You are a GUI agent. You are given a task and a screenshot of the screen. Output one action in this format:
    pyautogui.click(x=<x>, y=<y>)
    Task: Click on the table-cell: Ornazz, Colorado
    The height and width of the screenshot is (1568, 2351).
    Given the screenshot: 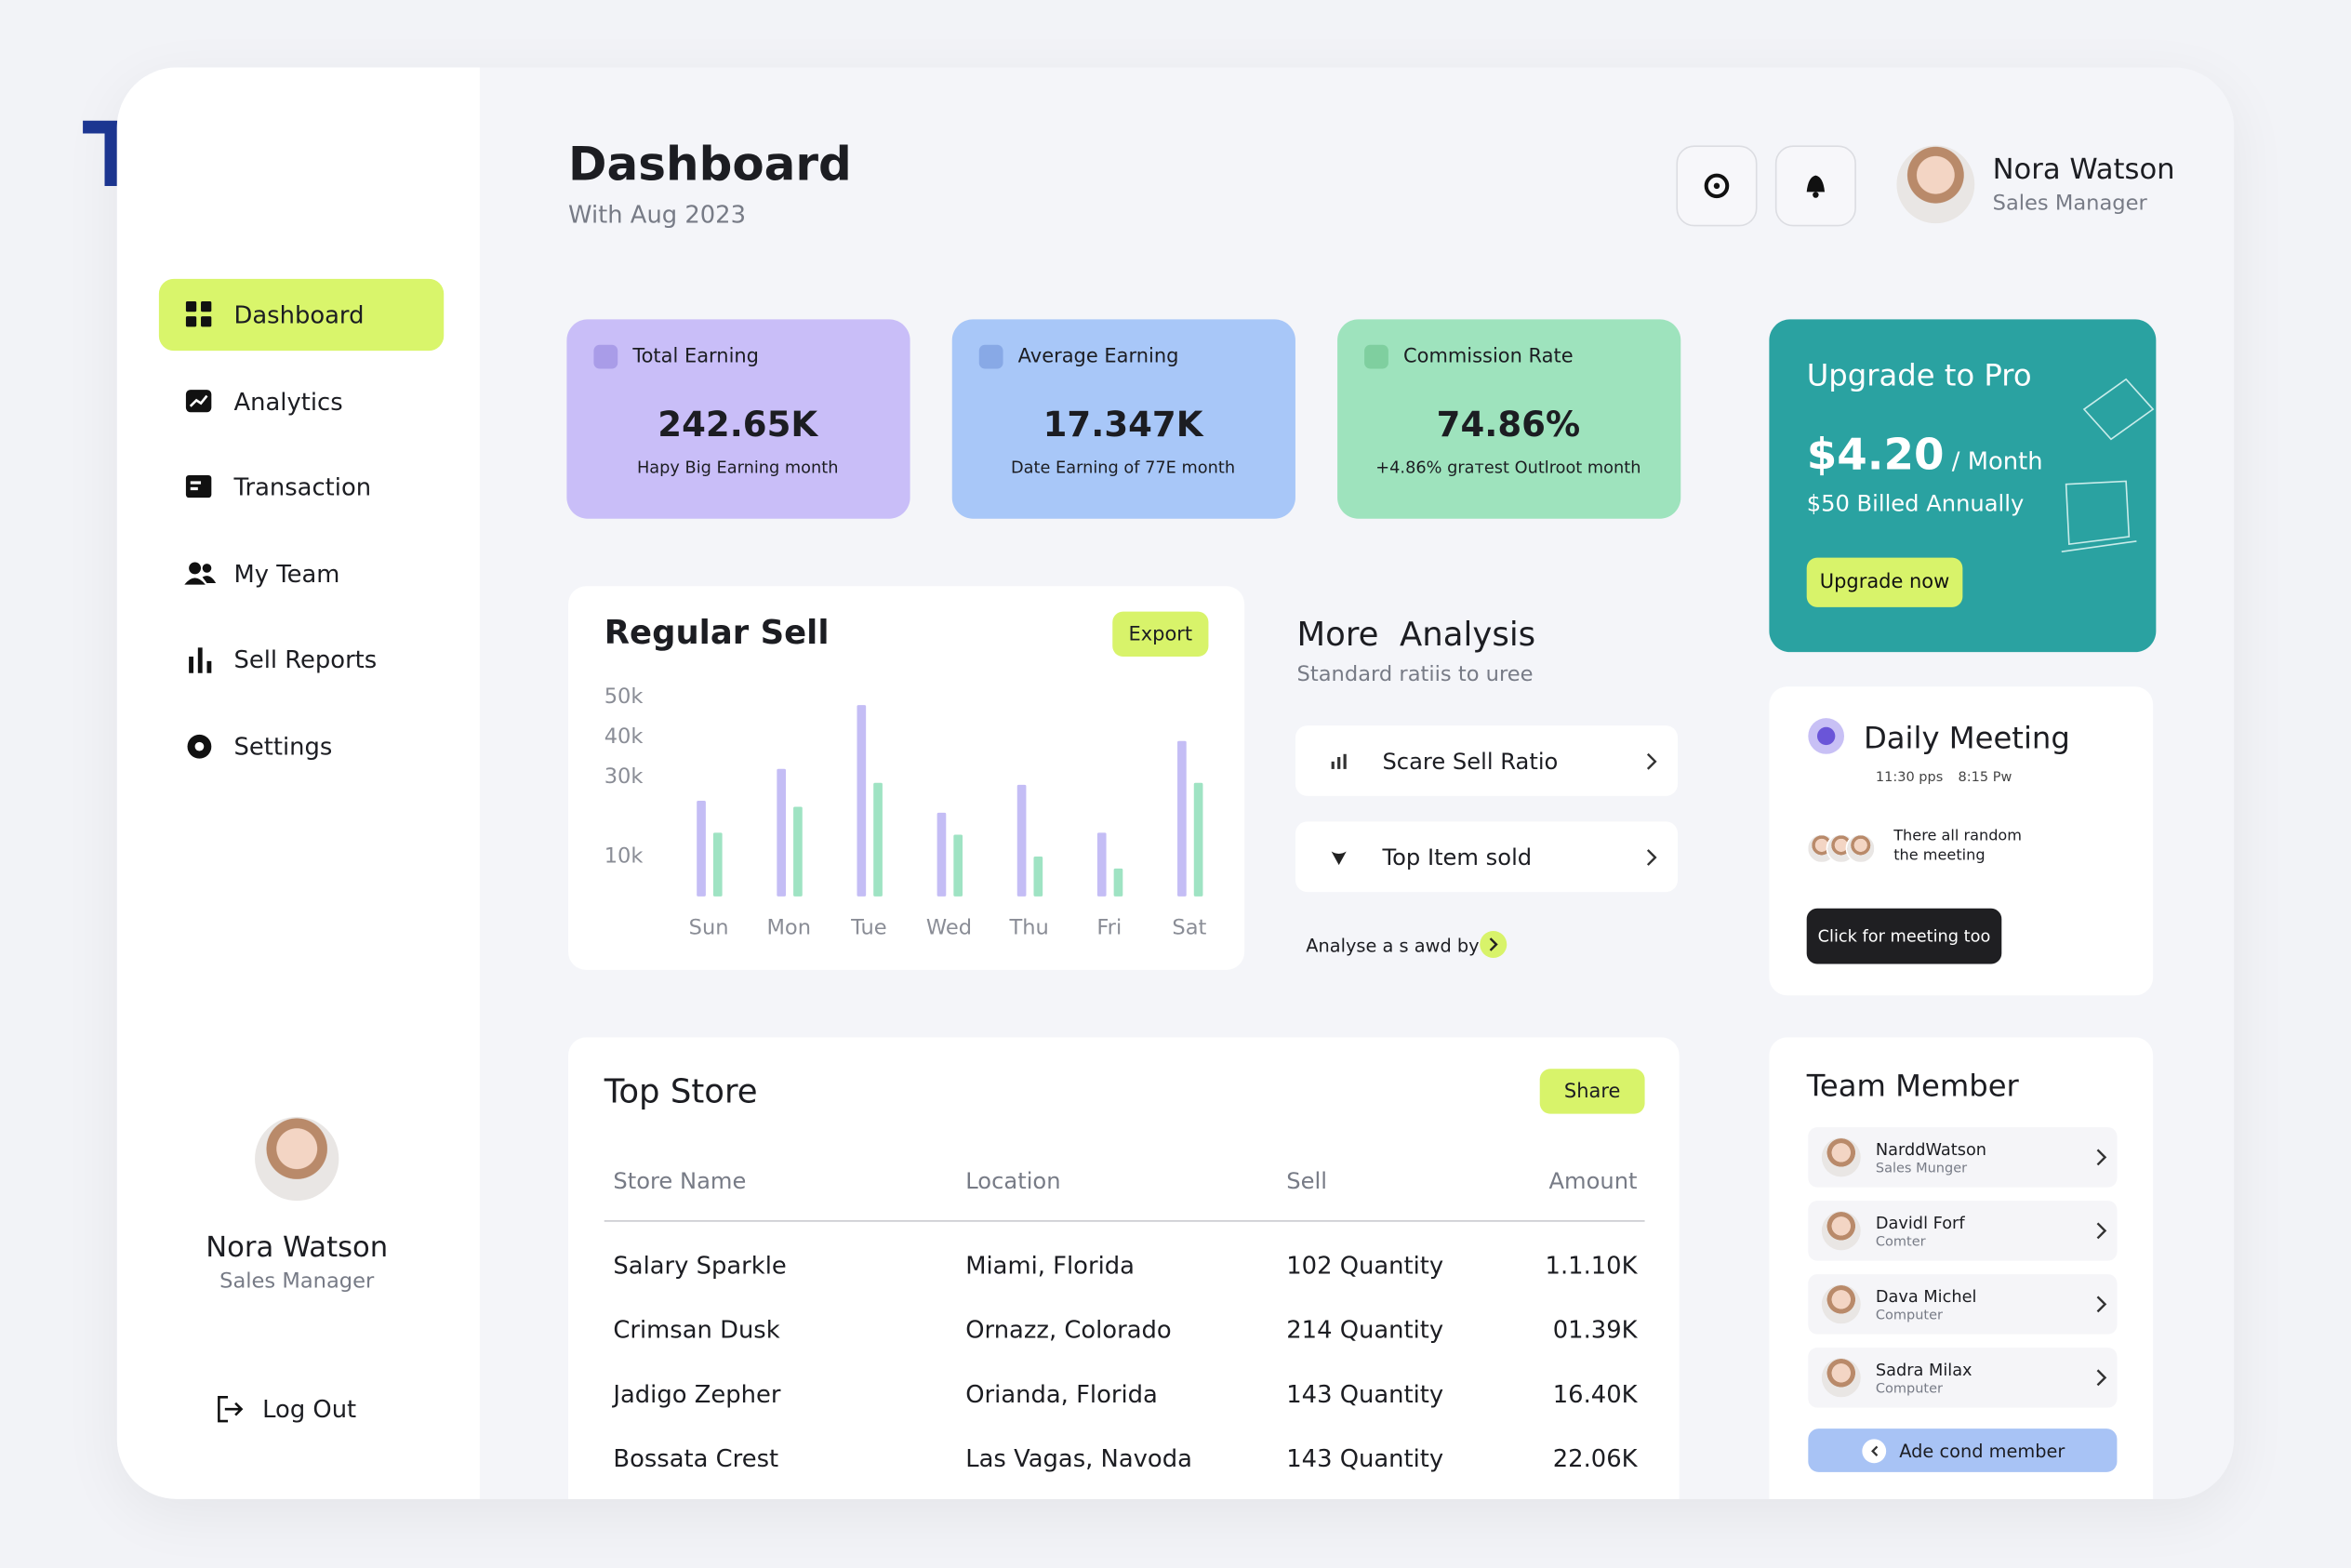 What is the action you would take?
    pyautogui.click(x=1068, y=1330)
    